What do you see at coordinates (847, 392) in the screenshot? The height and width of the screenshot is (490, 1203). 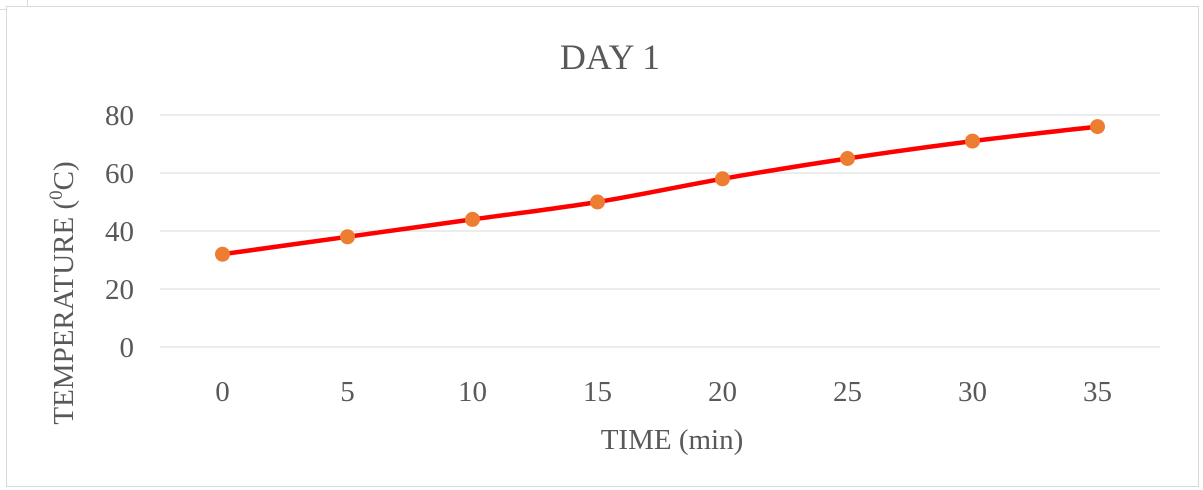 I see `x-tick-label: 25` at bounding box center [847, 392].